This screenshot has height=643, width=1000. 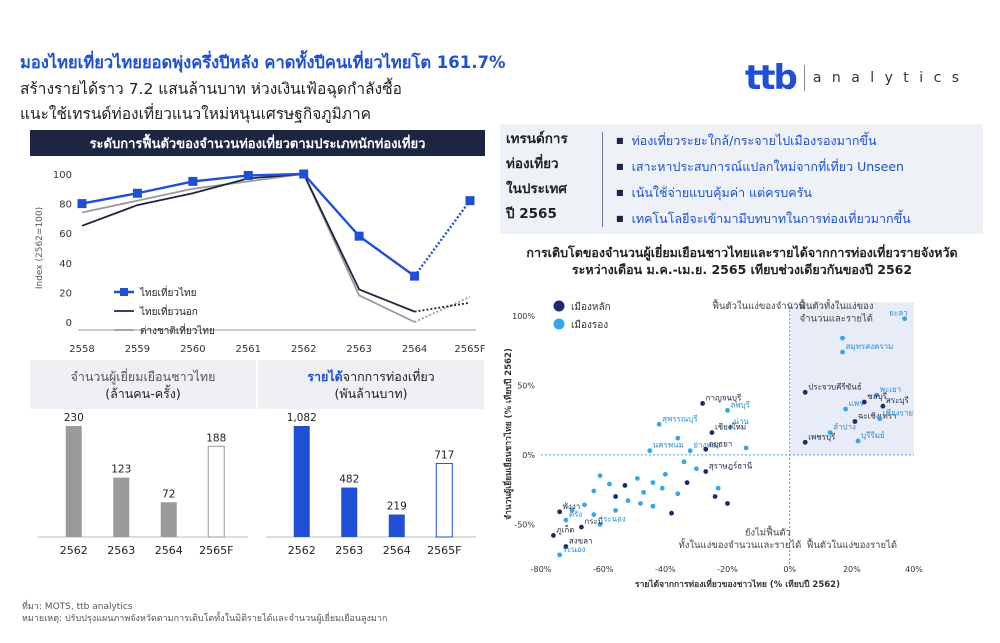 What do you see at coordinates (528, 455) in the screenshot?
I see `y-tick-label: 0%` at bounding box center [528, 455].